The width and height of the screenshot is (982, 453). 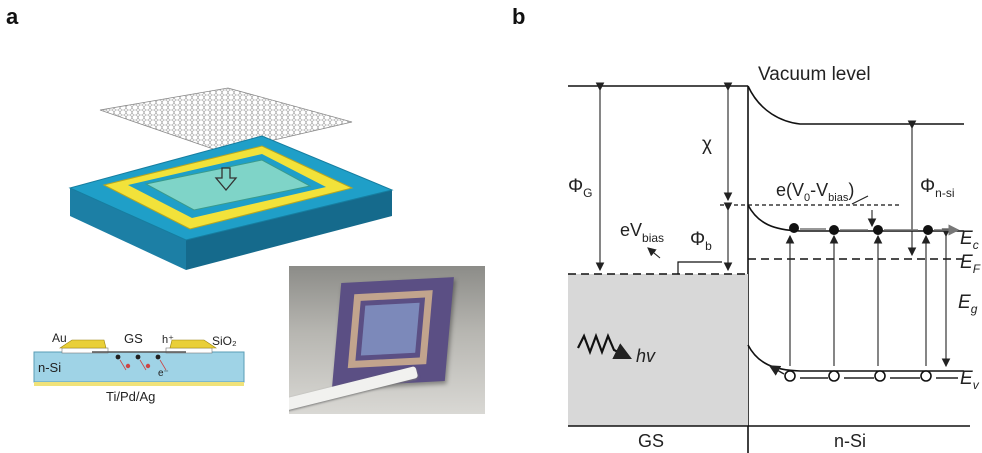 I want to click on carriers, so click(x=141, y=362).